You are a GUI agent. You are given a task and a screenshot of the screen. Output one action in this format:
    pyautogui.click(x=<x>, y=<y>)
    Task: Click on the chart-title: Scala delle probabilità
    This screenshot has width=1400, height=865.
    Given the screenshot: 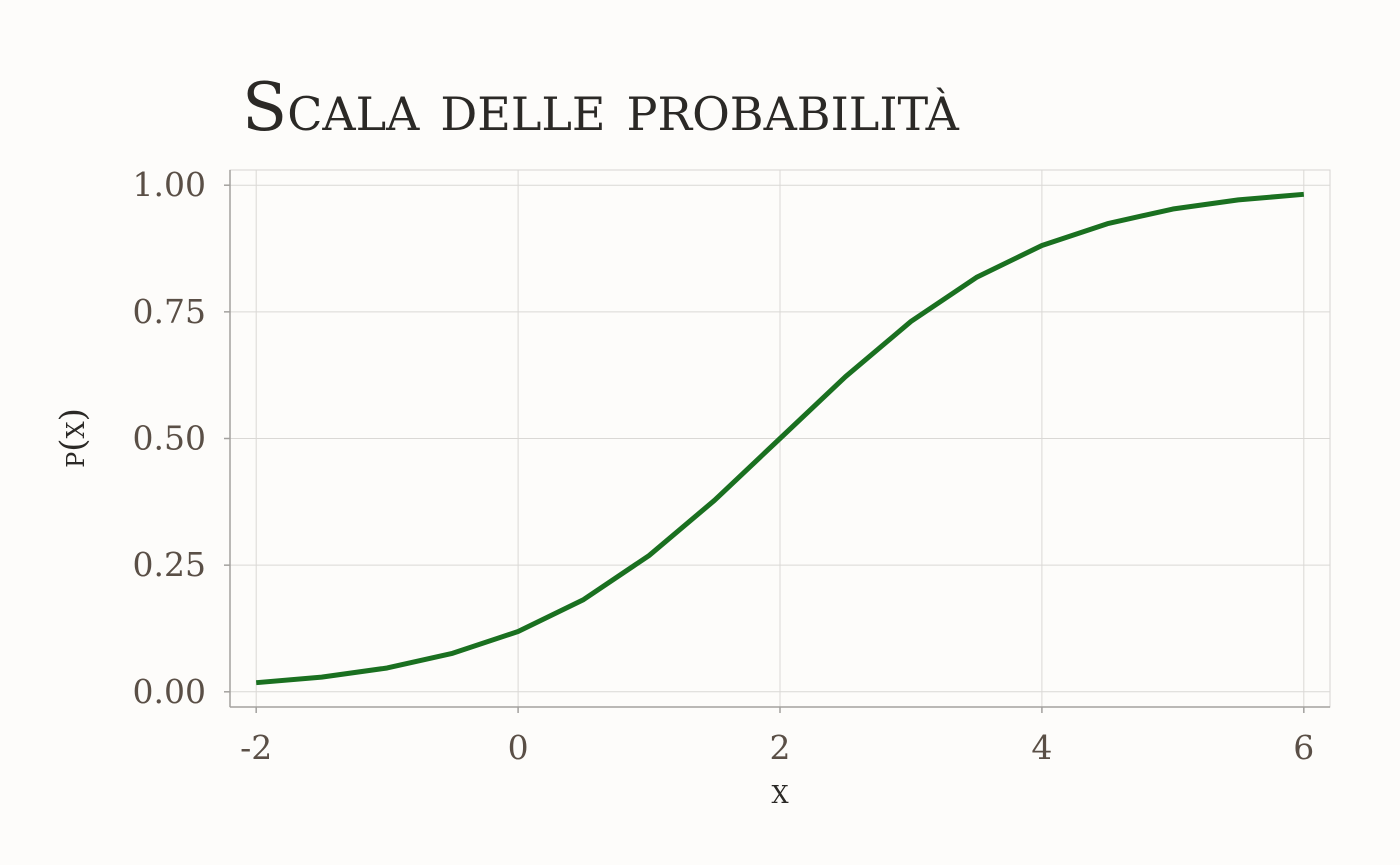 What is the action you would take?
    pyautogui.click(x=601, y=107)
    